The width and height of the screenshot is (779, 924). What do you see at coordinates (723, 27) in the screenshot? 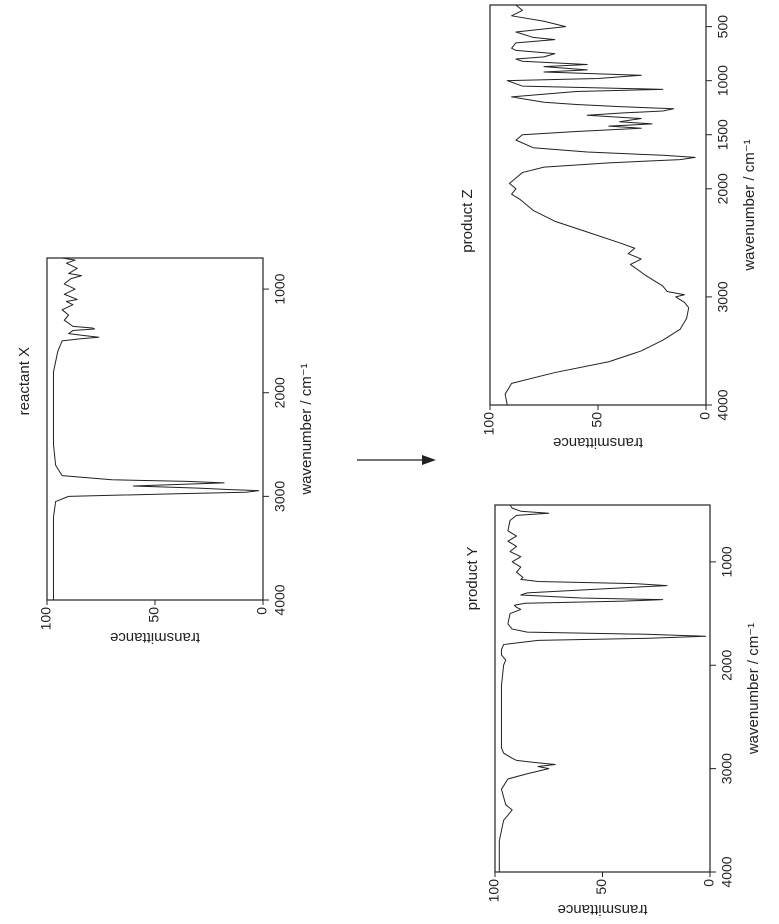
I see `x-tick-label: 500` at bounding box center [723, 27].